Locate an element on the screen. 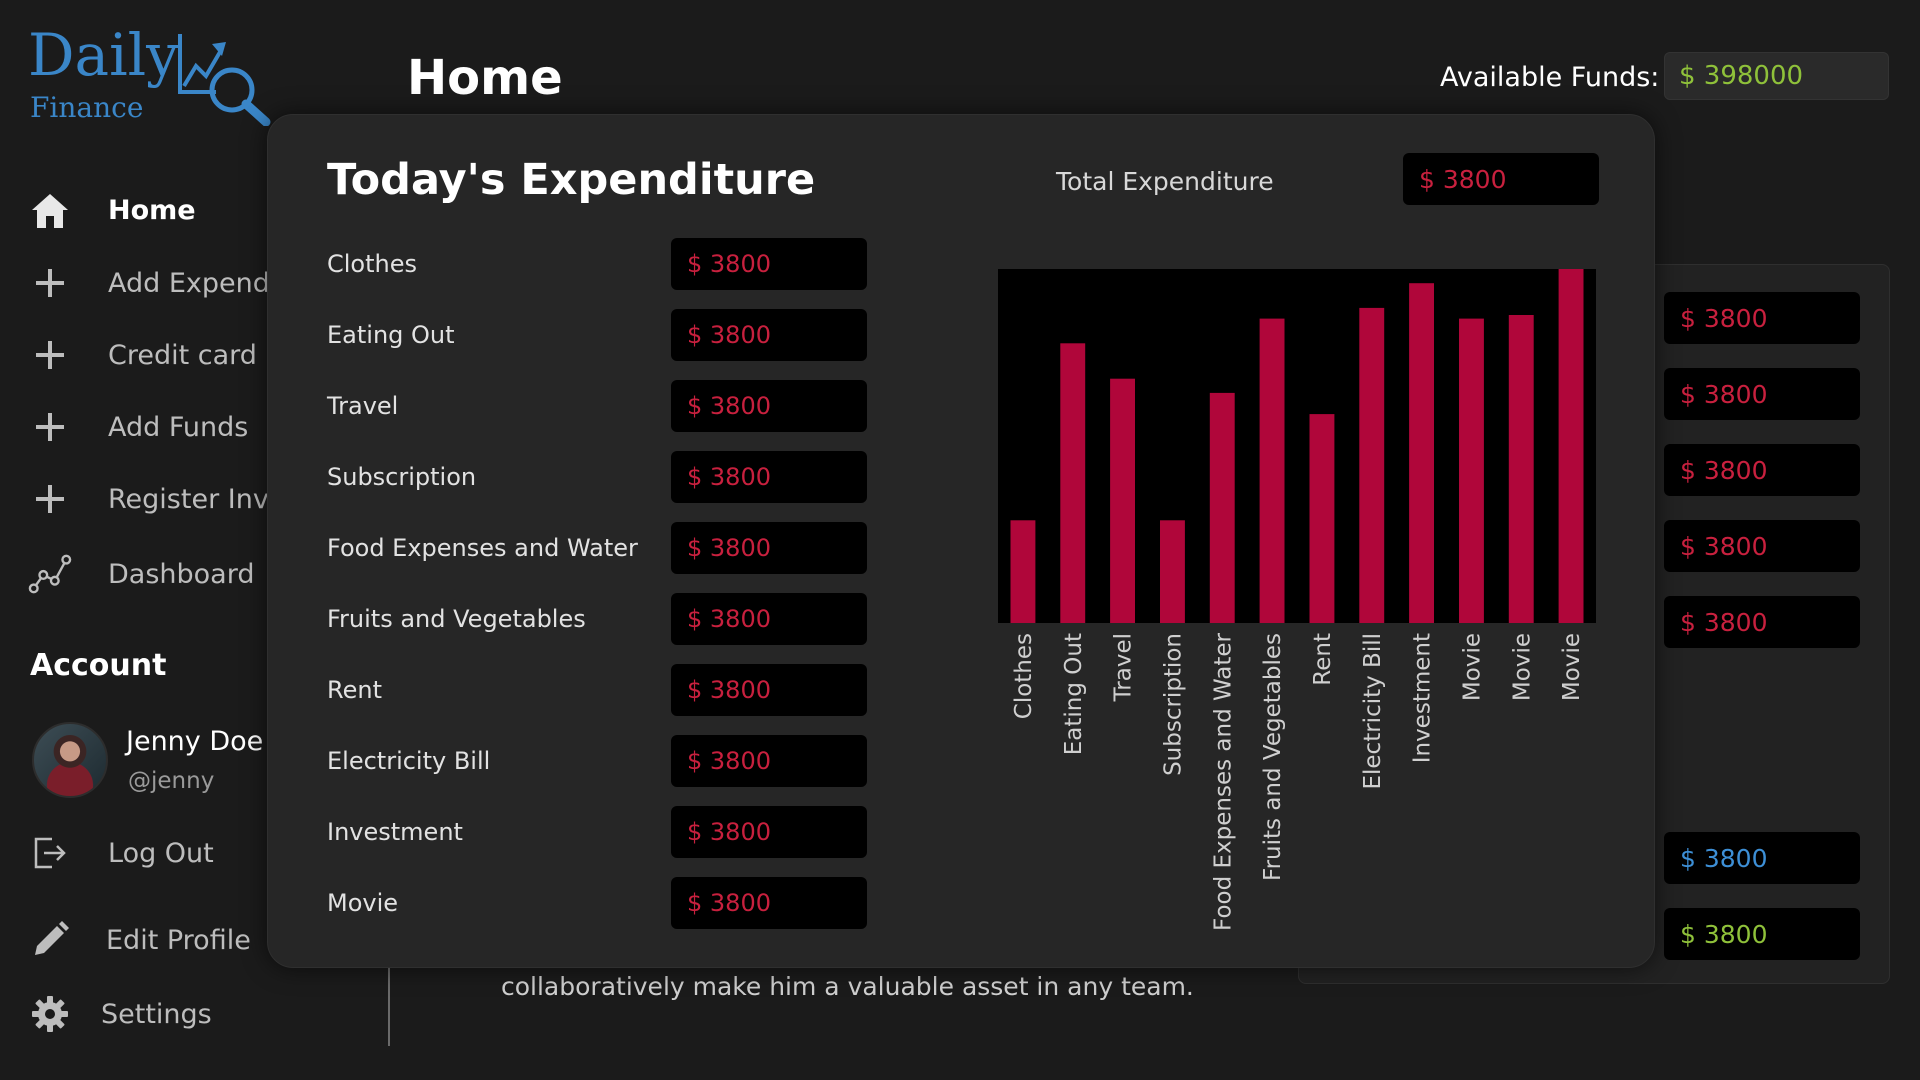 This screenshot has height=1080, width=1920. chart-x-tick-label: Subscription is located at coordinates (1173, 704).